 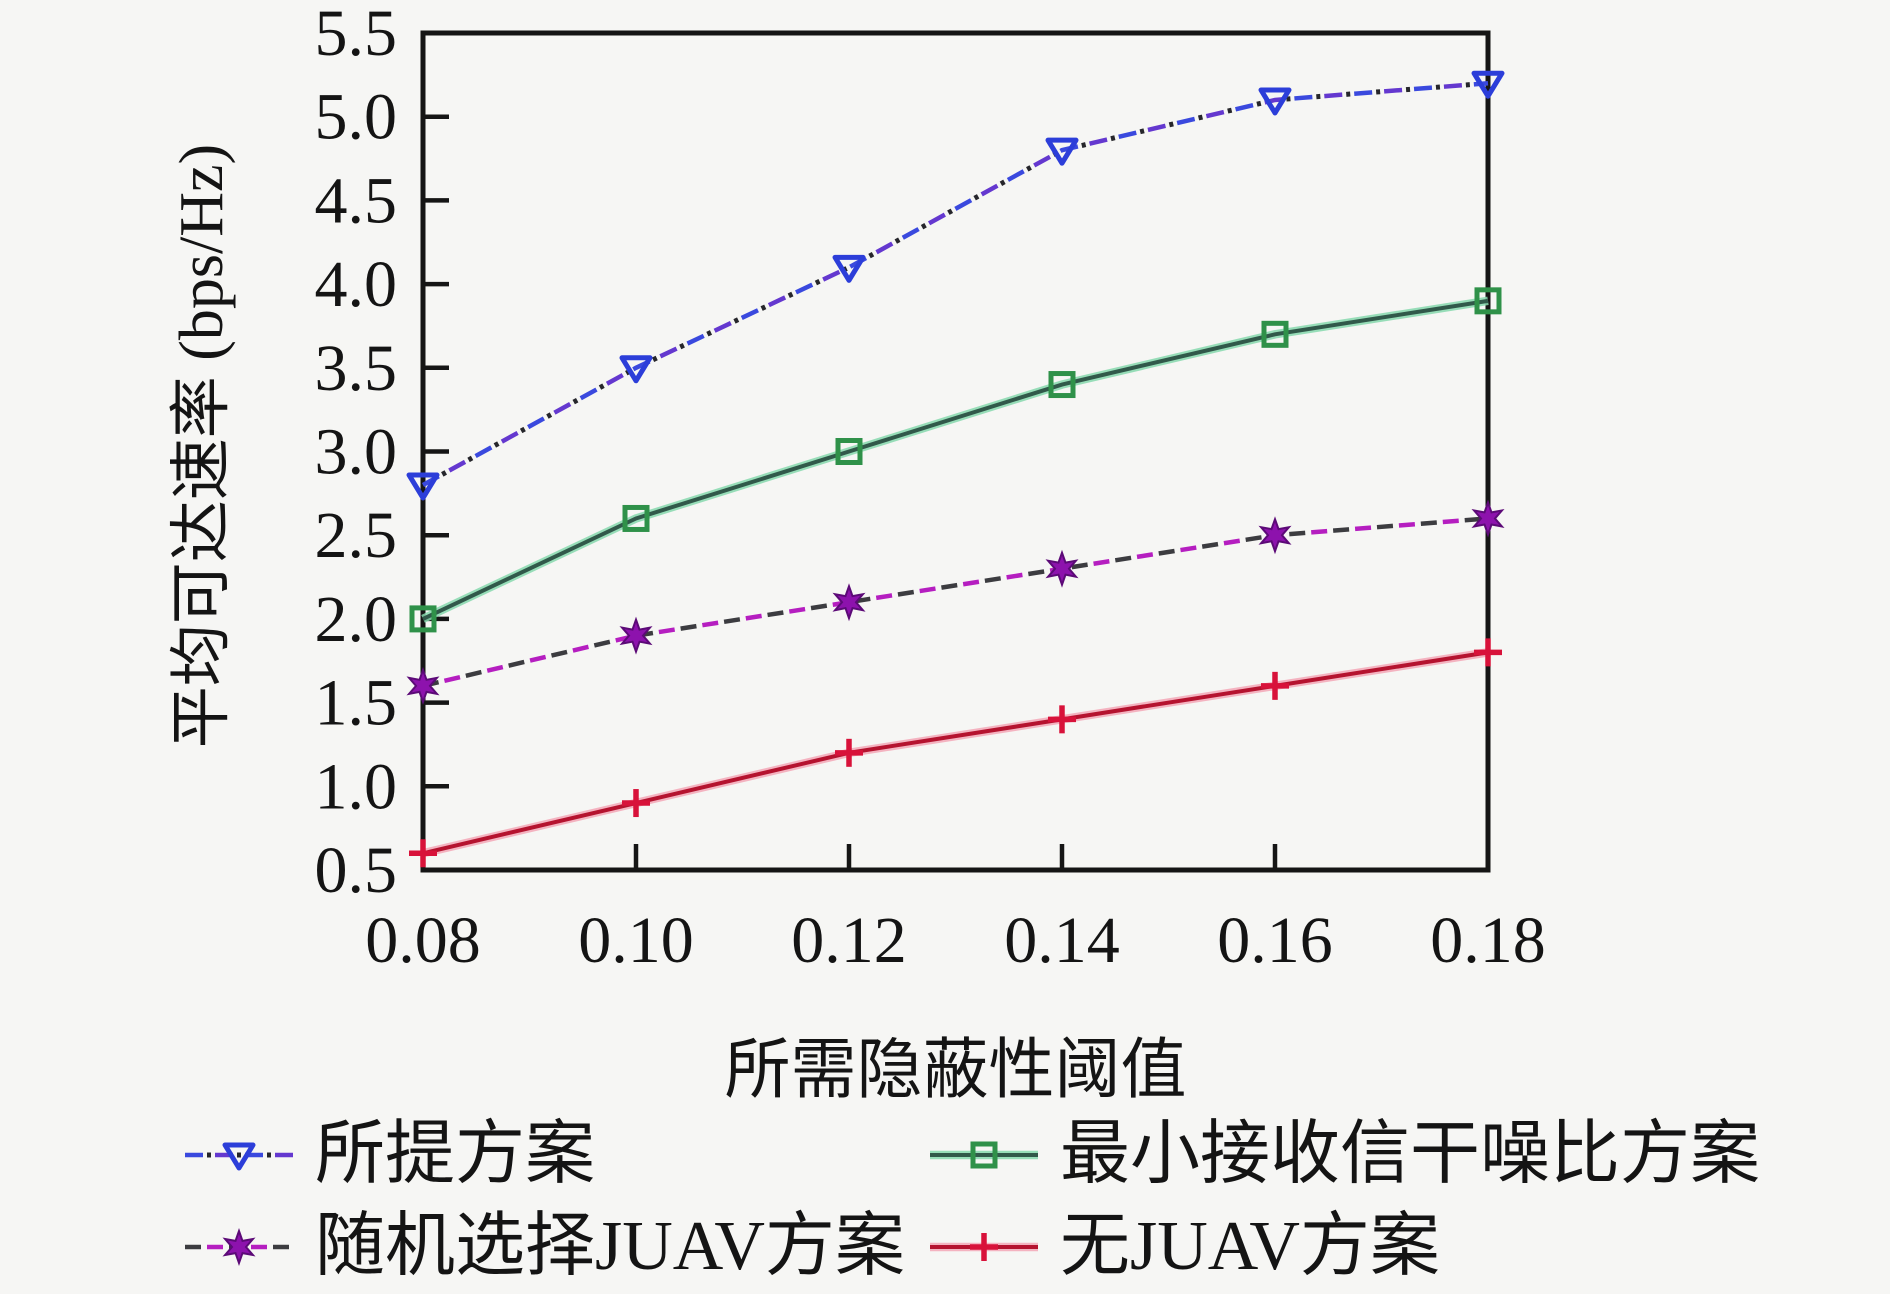 I want to click on y-tick-label: 1.5, so click(x=356, y=703).